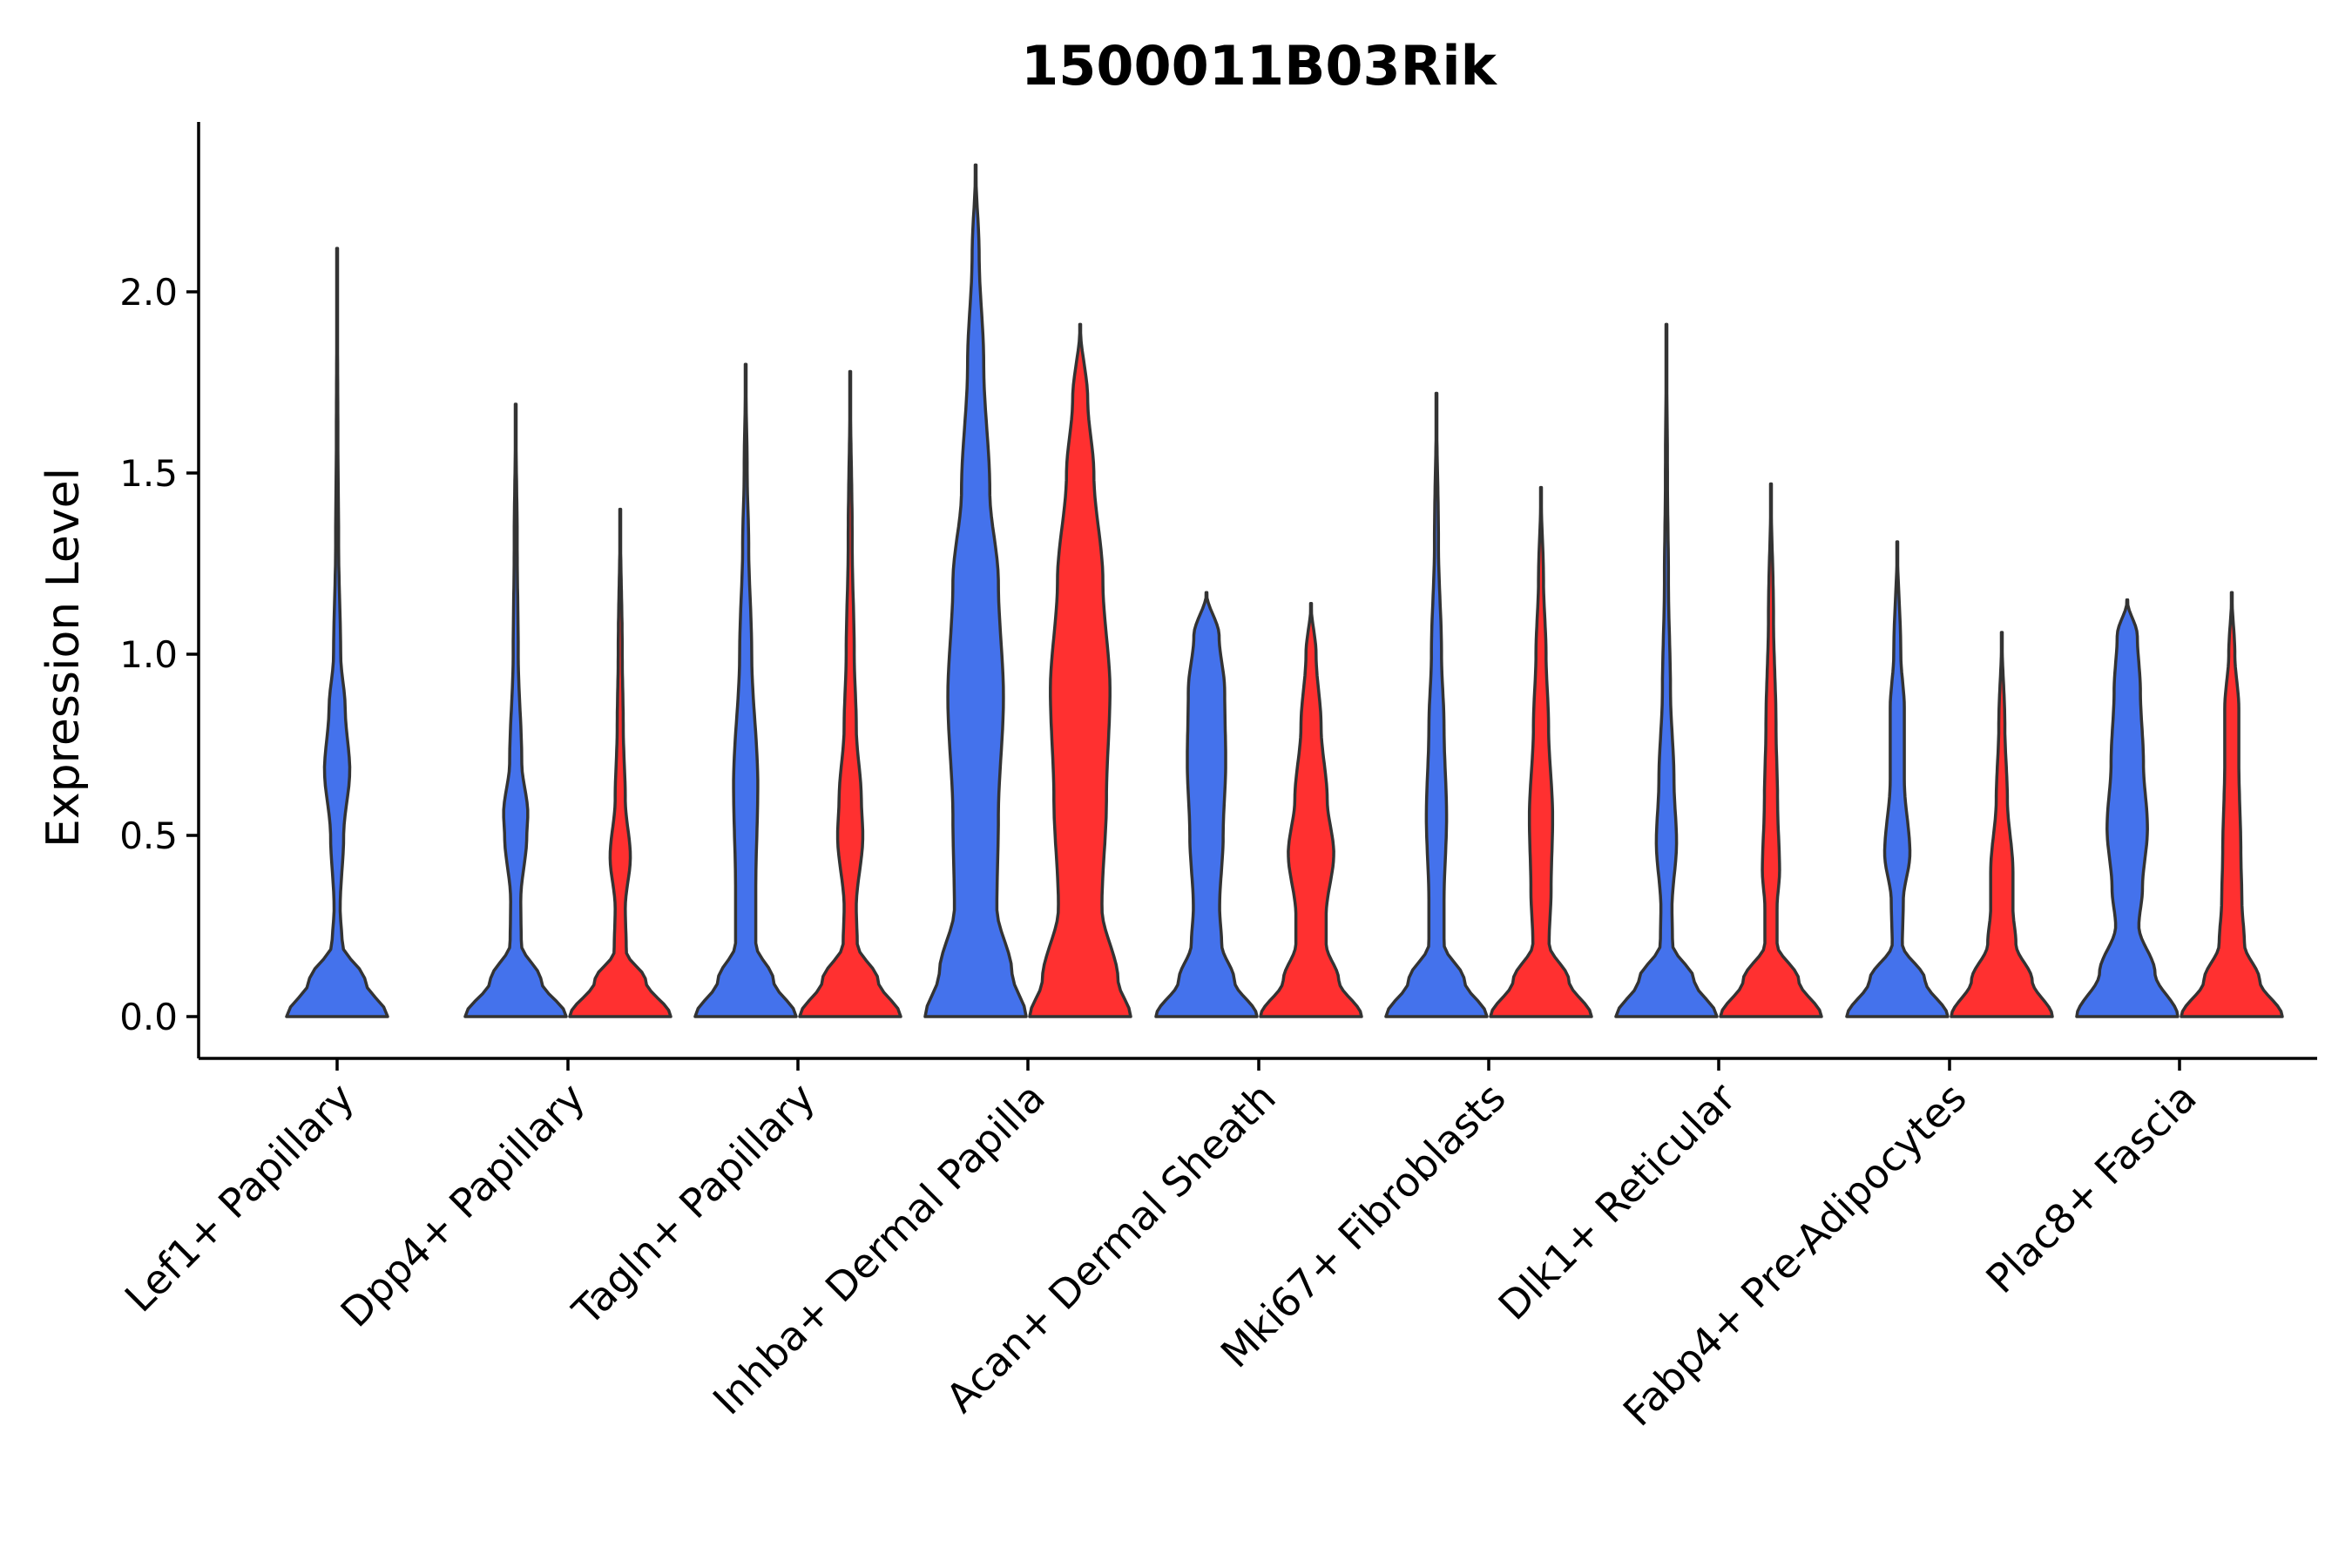 Image resolution: width=2352 pixels, height=1568 pixels. Describe the element at coordinates (463, 1205) in the screenshot. I see `x-tick-label: Dpp4+ Papillary` at that location.